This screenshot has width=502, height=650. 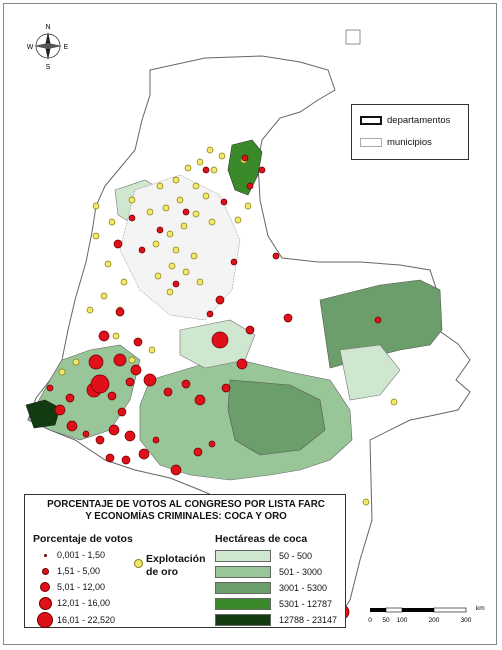 I want to click on coca-class-3: 3001 - 5300, so click(x=271, y=588).